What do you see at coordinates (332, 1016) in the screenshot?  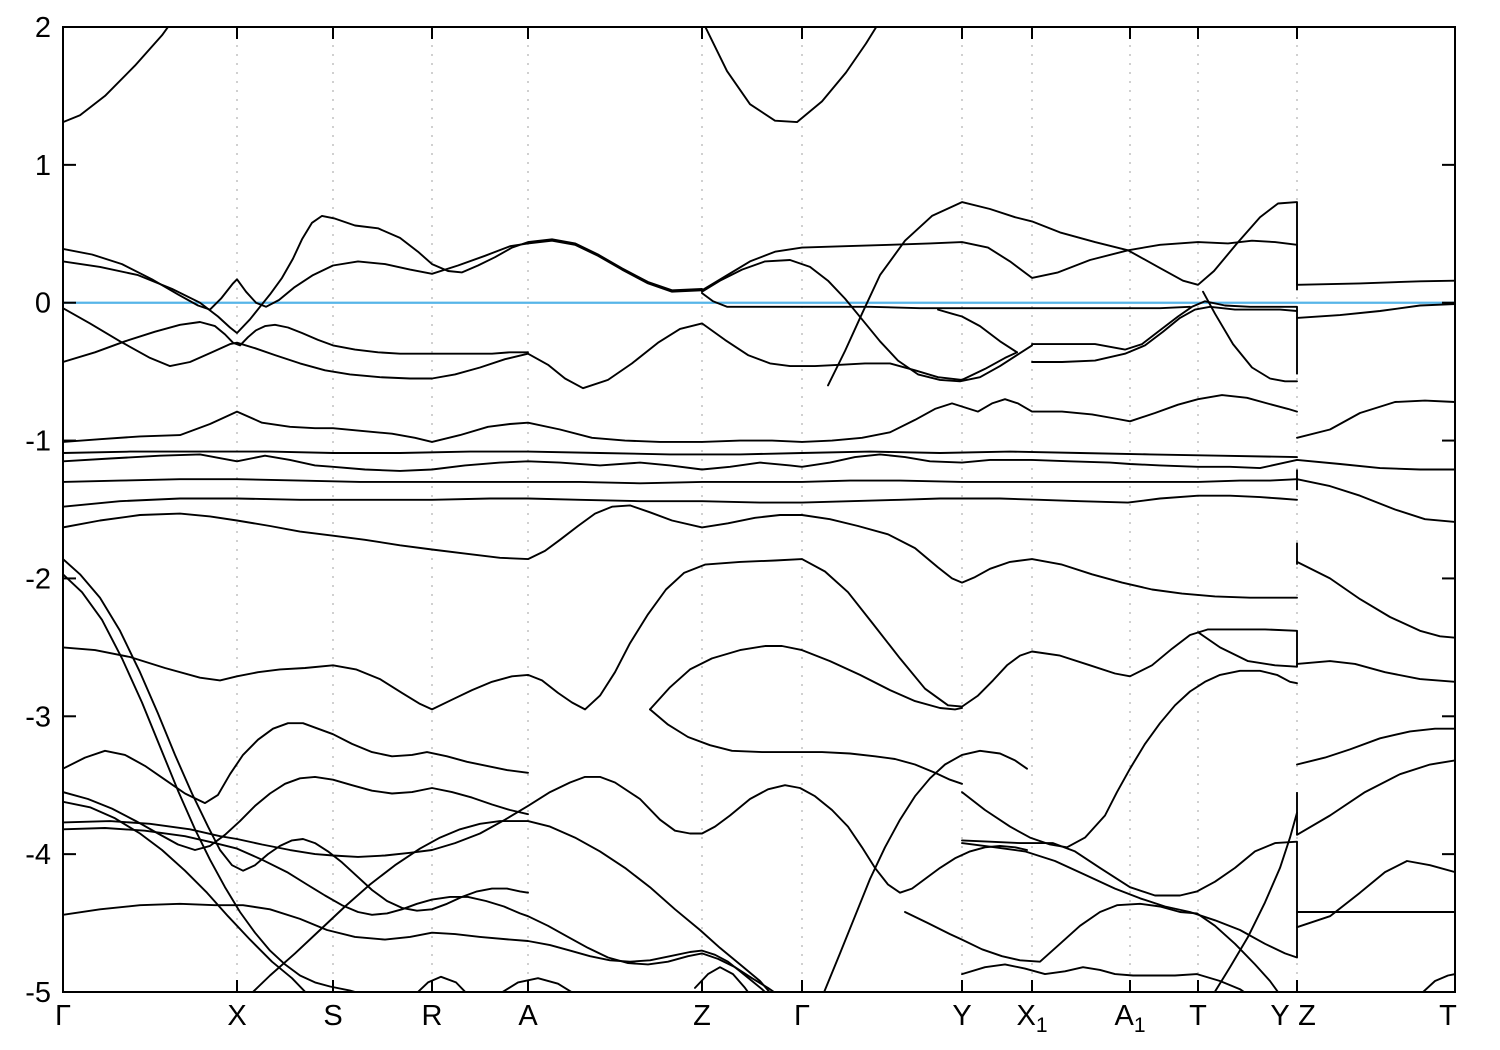 I see `k-point-label: S` at bounding box center [332, 1016].